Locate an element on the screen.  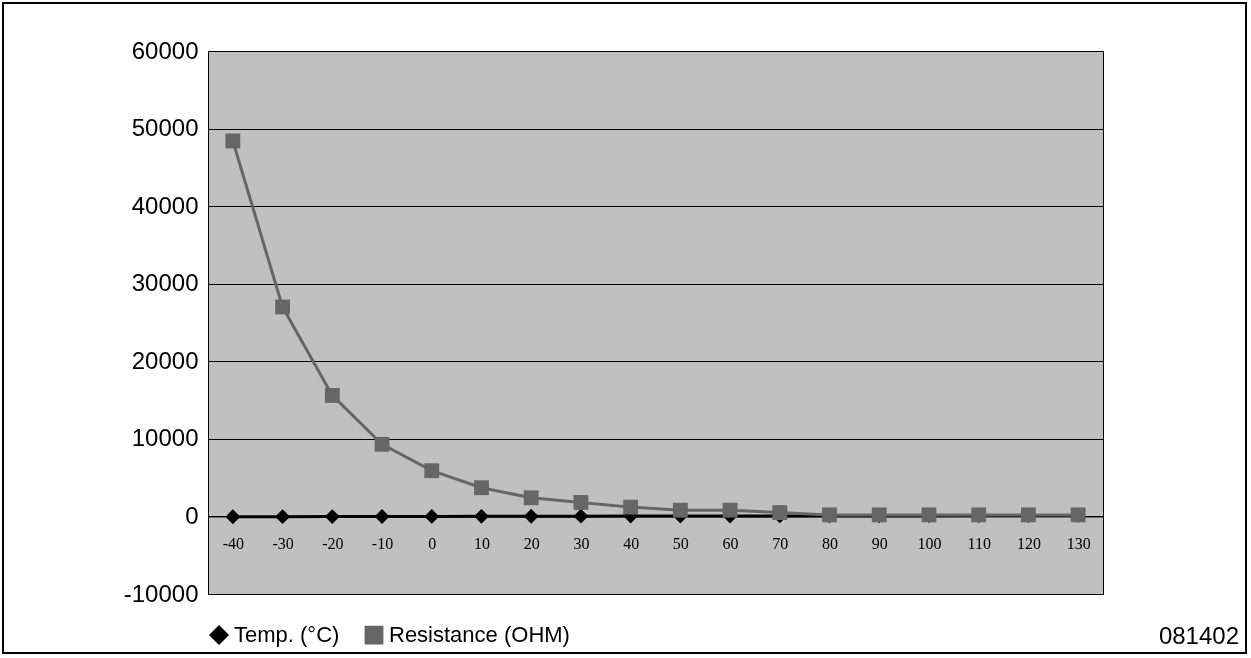
y-tick-label: 20000 is located at coordinates (165, 360).